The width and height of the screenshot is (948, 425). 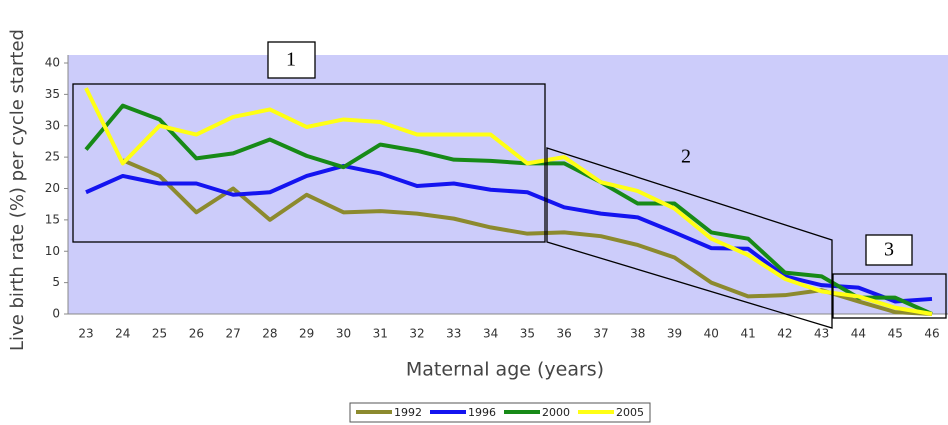 I want to click on legend-label: 1992, so click(x=408, y=412).